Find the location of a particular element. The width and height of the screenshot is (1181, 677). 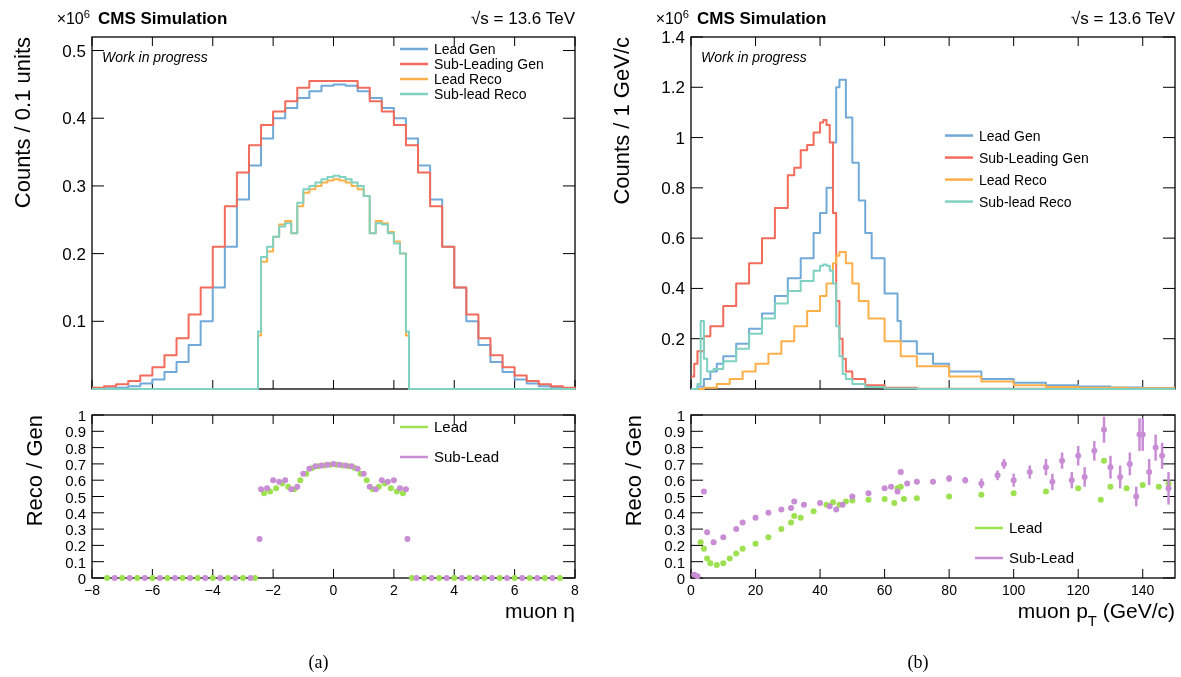

text: (a) is located at coordinates (318, 662).